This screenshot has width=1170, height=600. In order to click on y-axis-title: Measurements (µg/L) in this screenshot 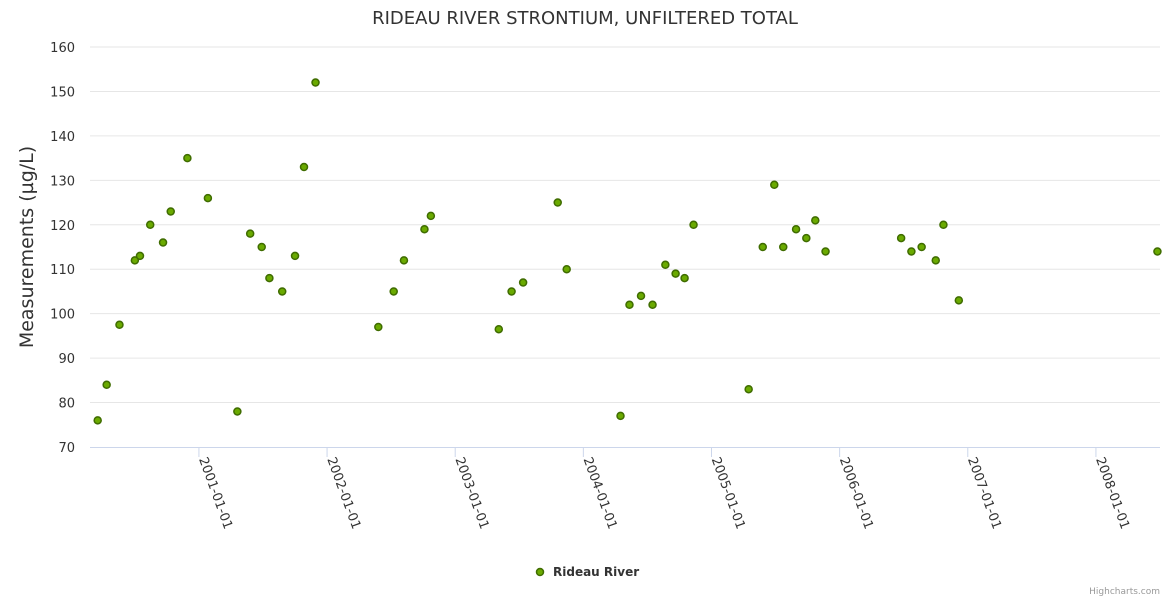, I will do `click(27, 247)`.